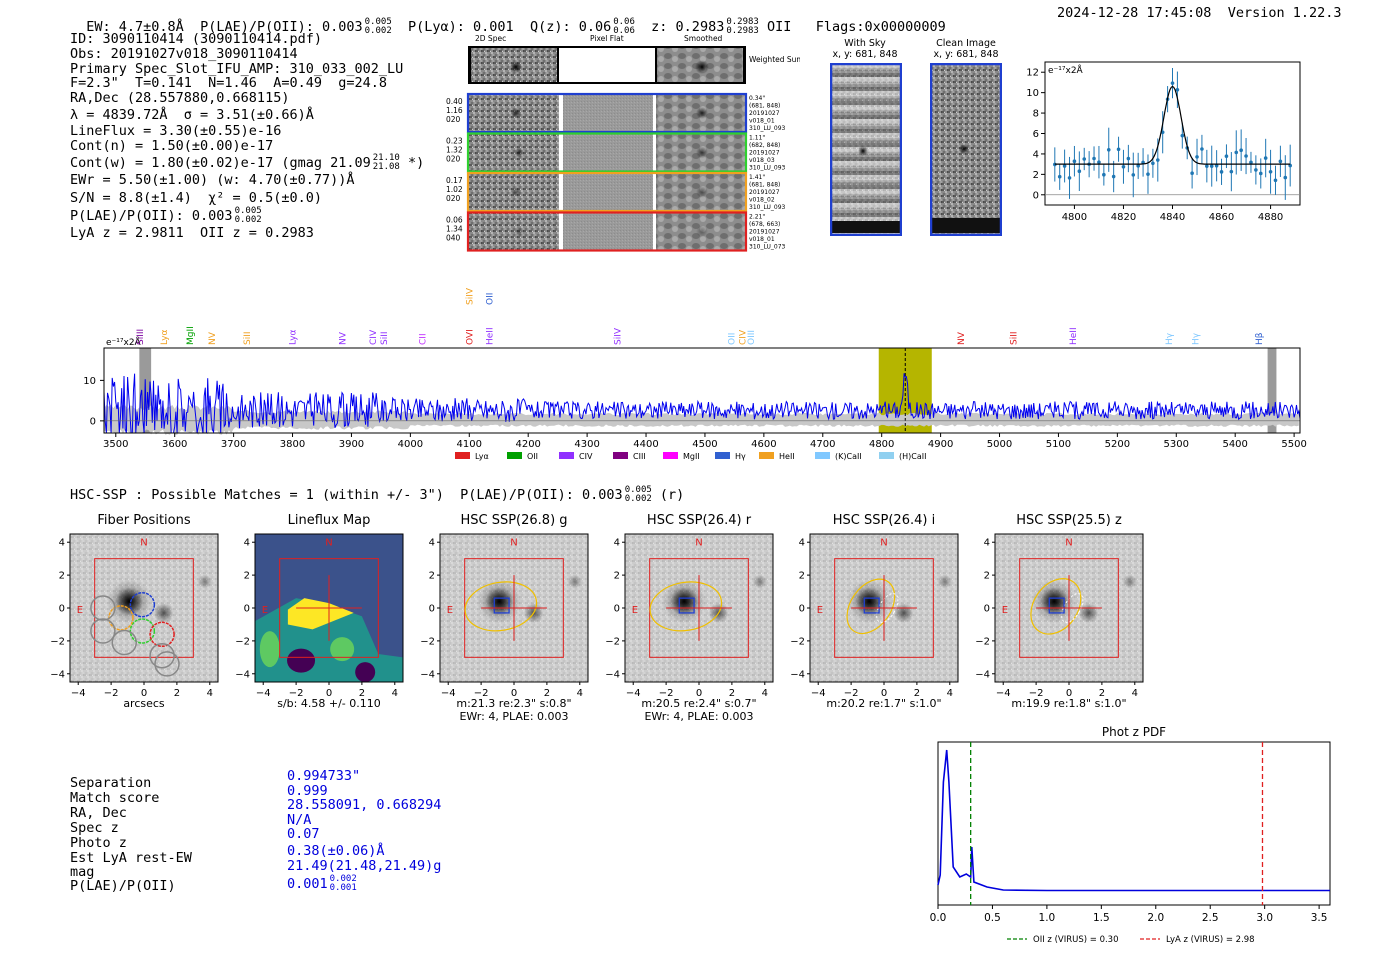 The height and width of the screenshot is (953, 1400). What do you see at coordinates (123, 886) in the screenshot?
I see `match-label: P(LAE)/P(OII)` at bounding box center [123, 886].